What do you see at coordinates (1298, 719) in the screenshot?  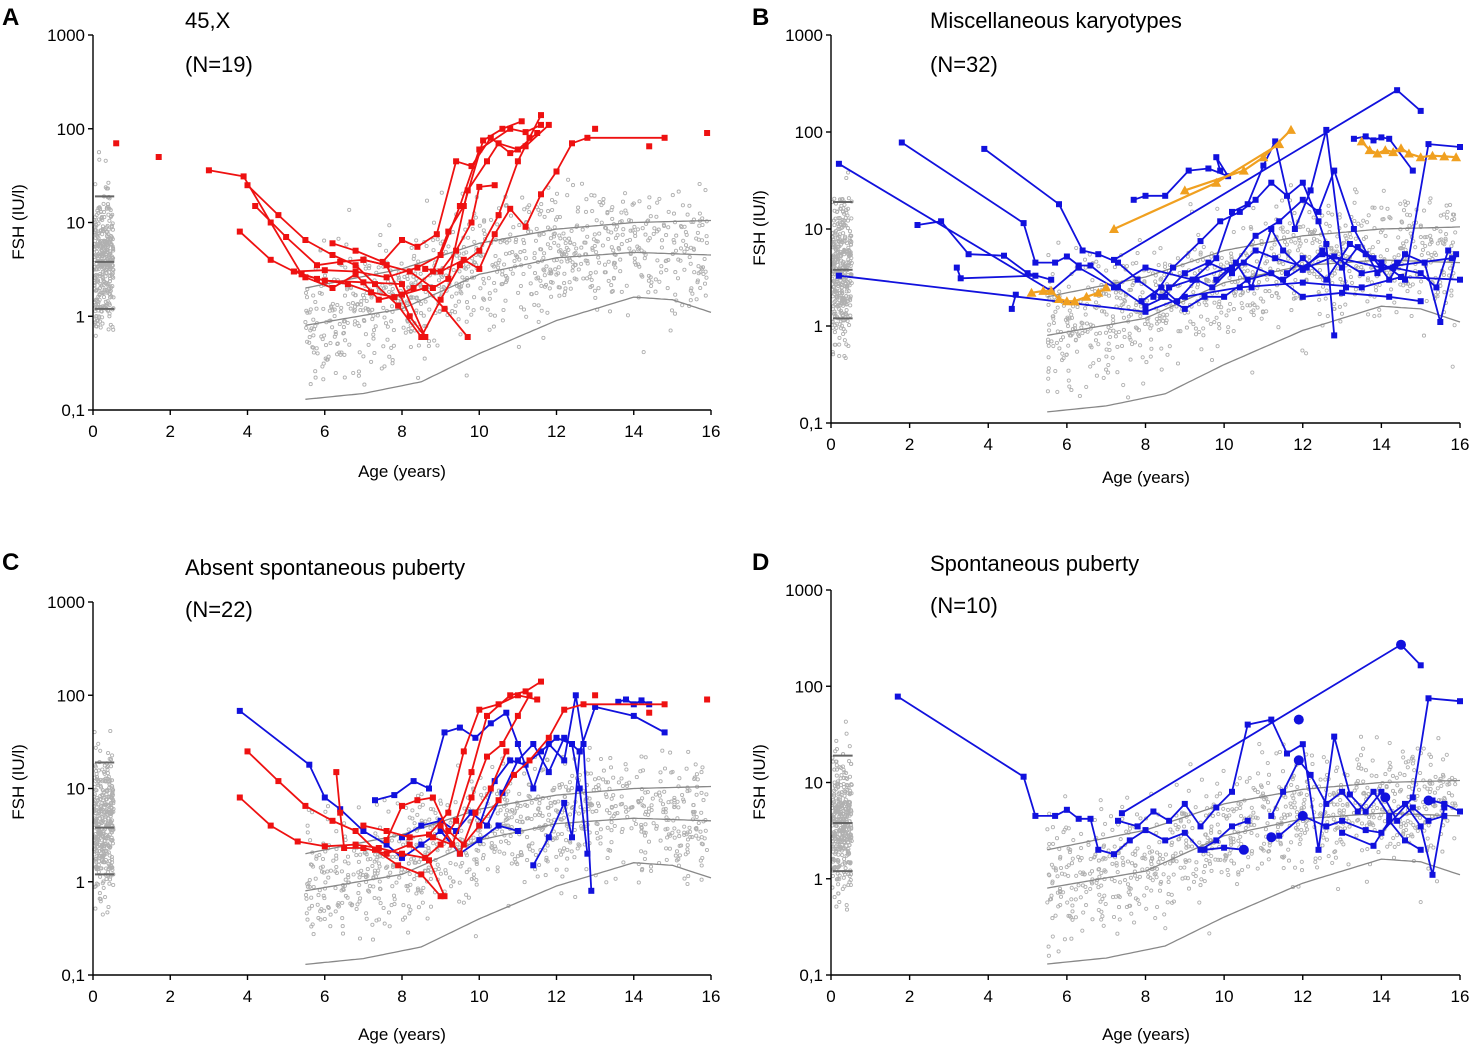 I see `series-d10` at bounding box center [1298, 719].